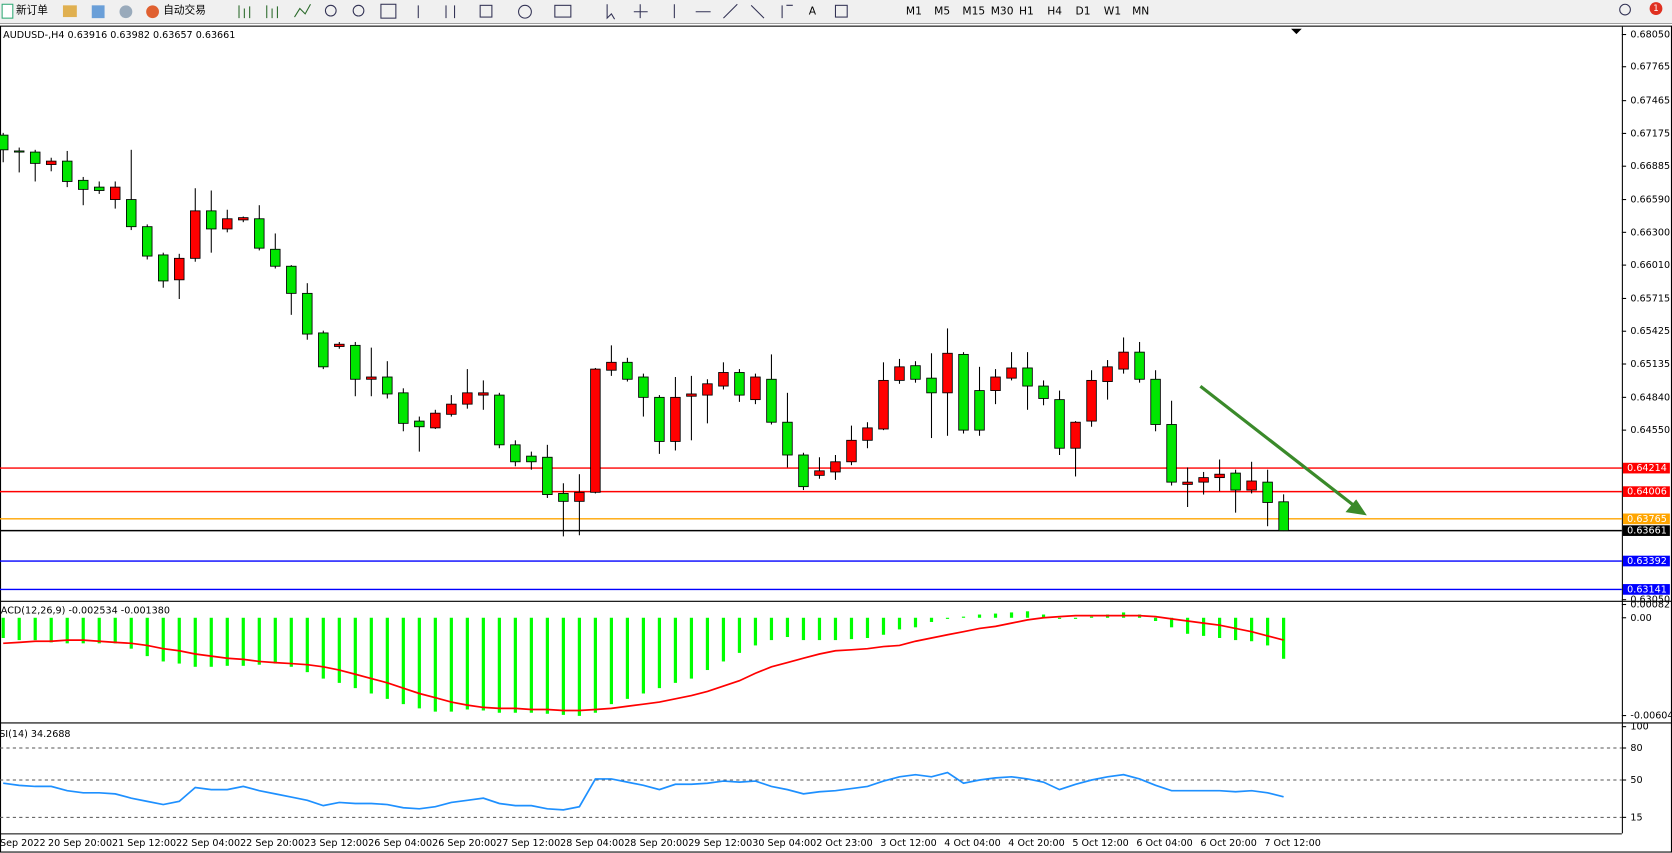 The width and height of the screenshot is (1672, 853). What do you see at coordinates (973, 11) in the screenshot?
I see `timeframe-button: M15` at bounding box center [973, 11].